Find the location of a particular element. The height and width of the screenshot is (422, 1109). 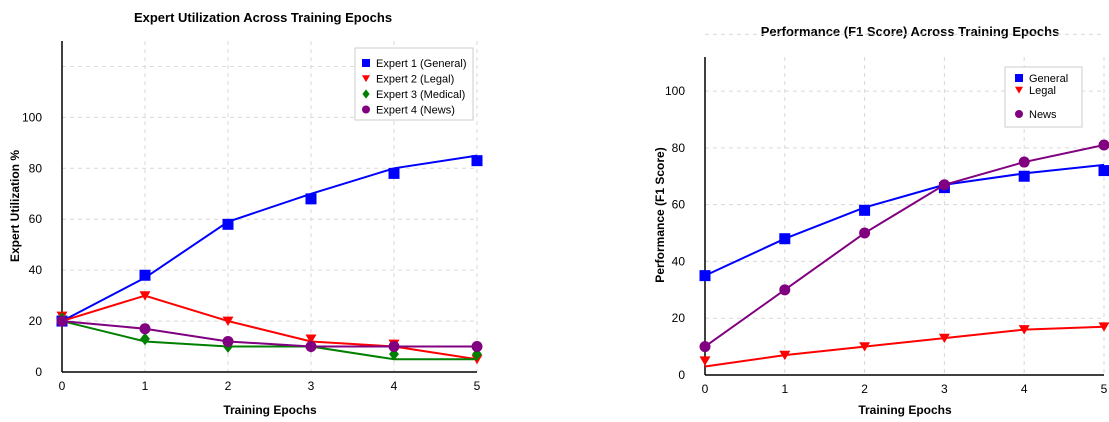

legend-label: Expert 3 (Medical) is located at coordinates (420, 95).